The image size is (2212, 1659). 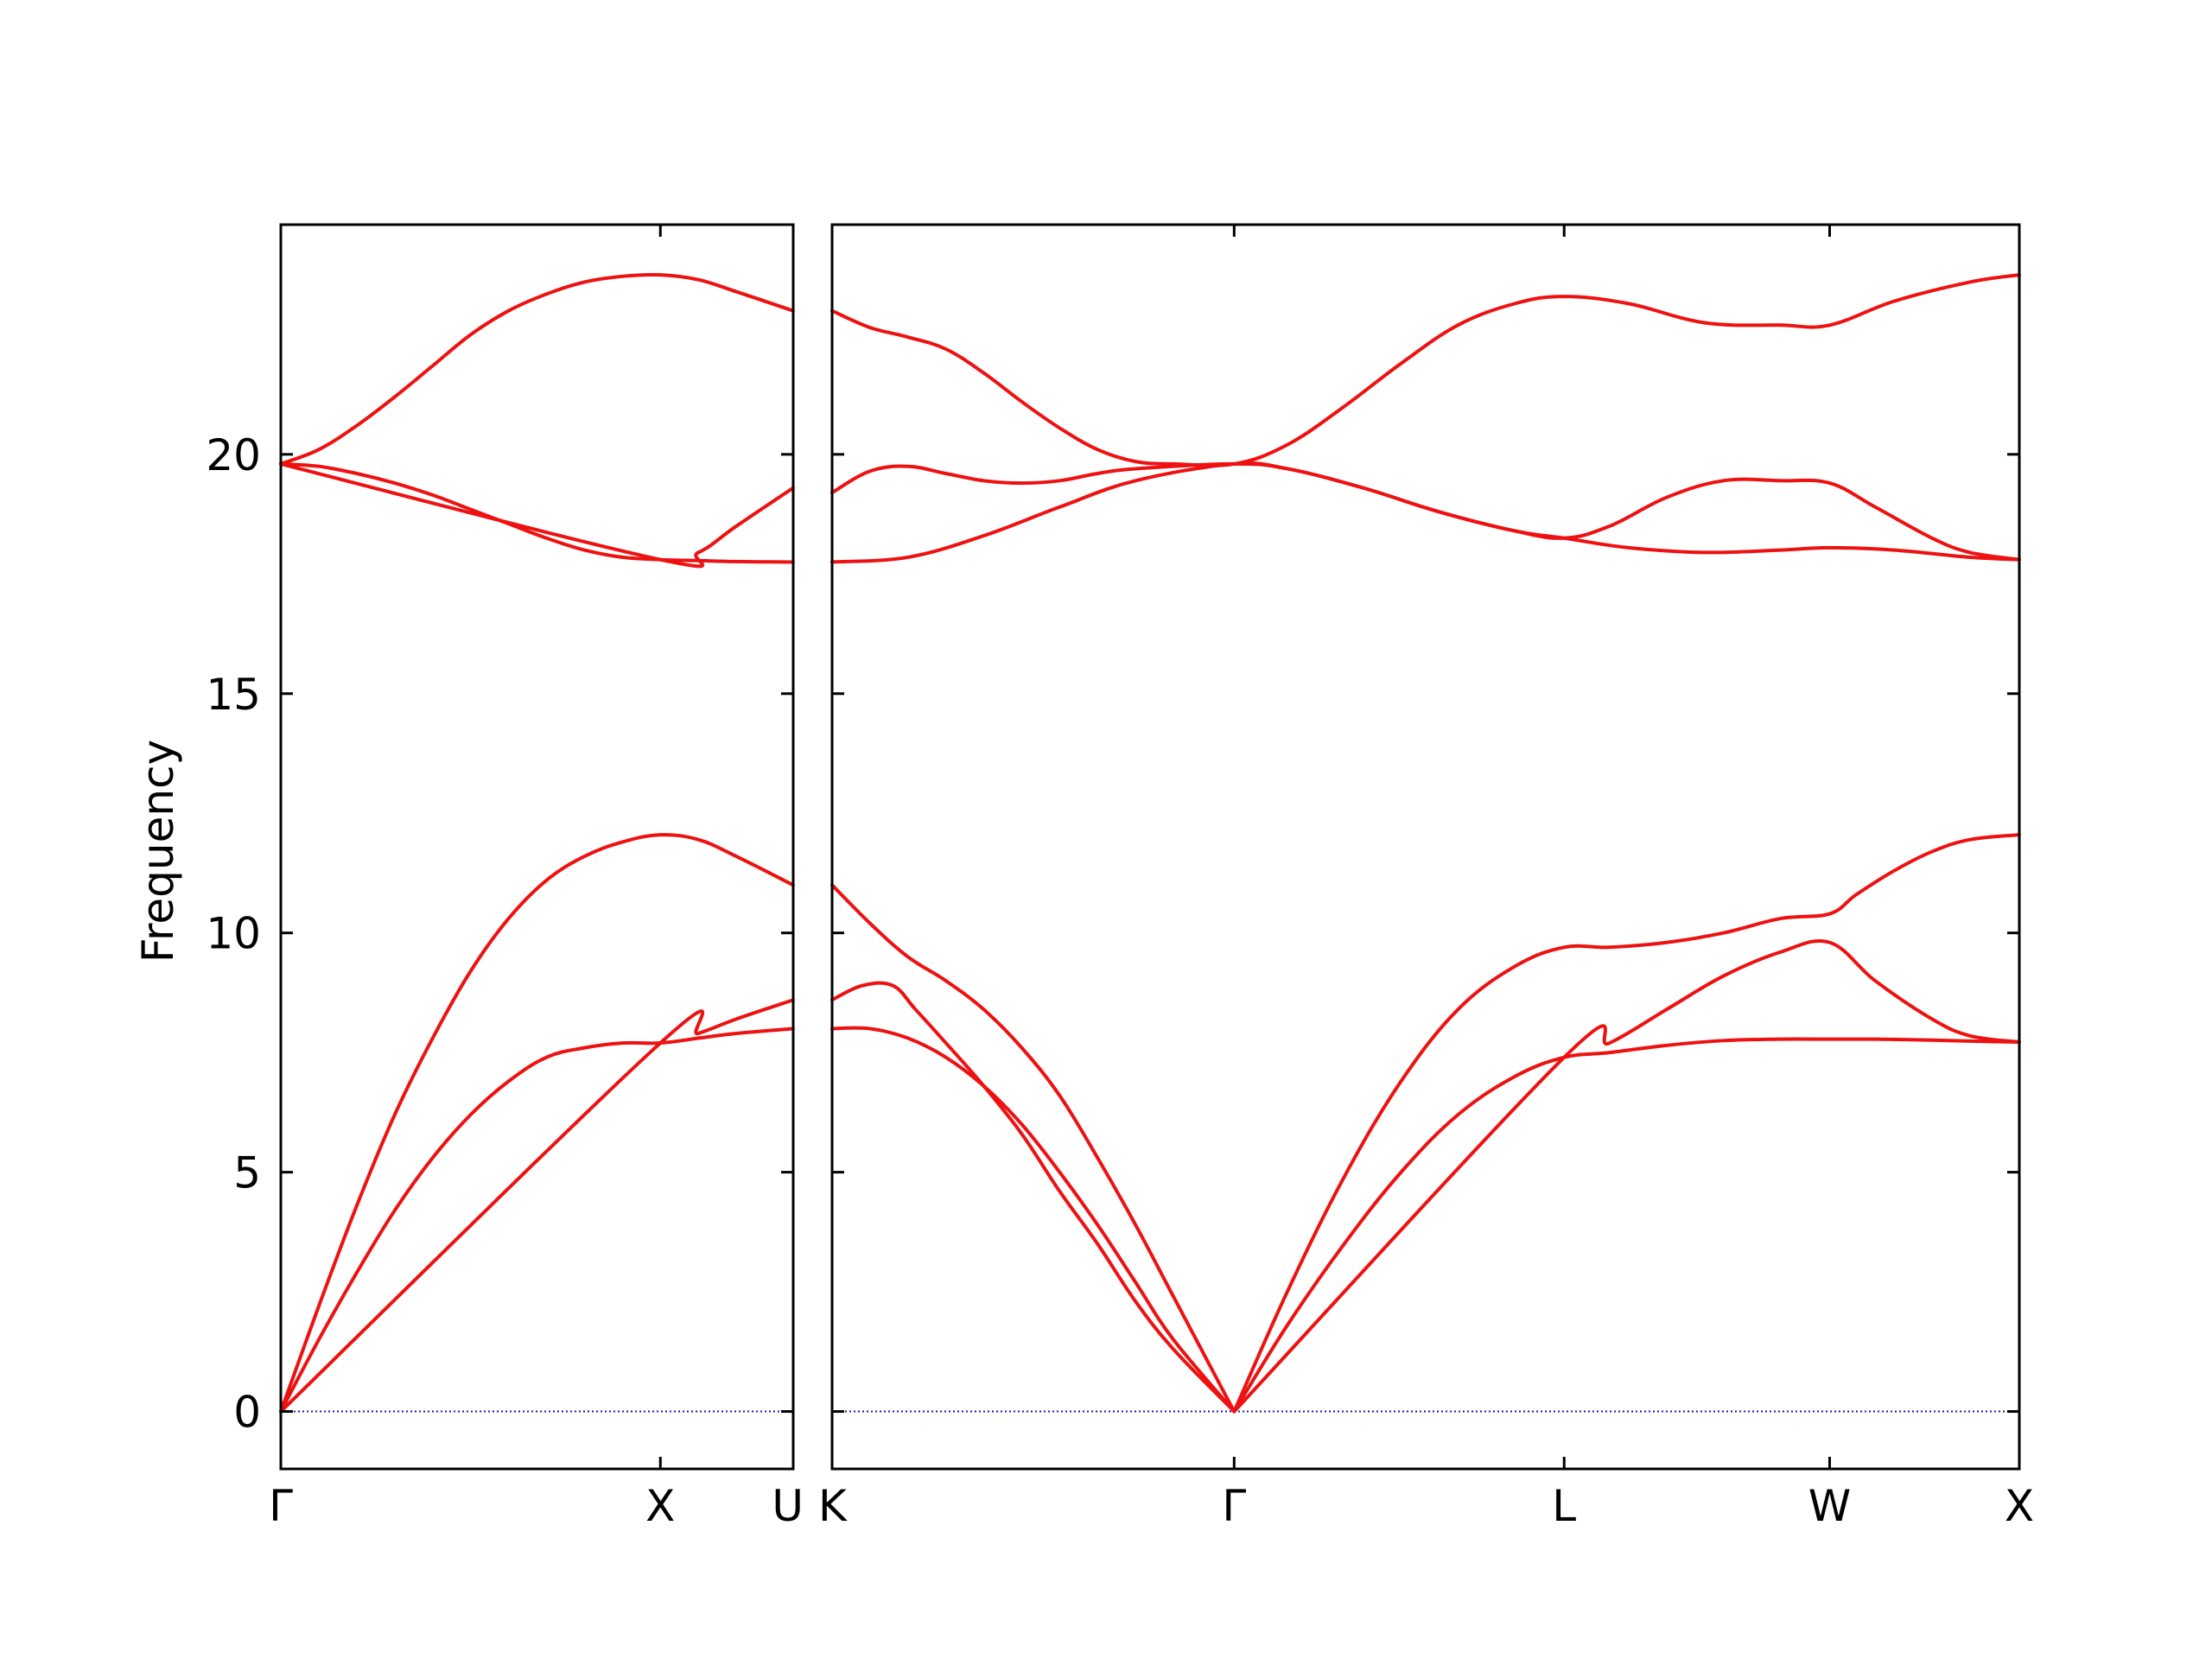 What do you see at coordinates (233, 695) in the screenshot?
I see `y-tick-label: 15` at bounding box center [233, 695].